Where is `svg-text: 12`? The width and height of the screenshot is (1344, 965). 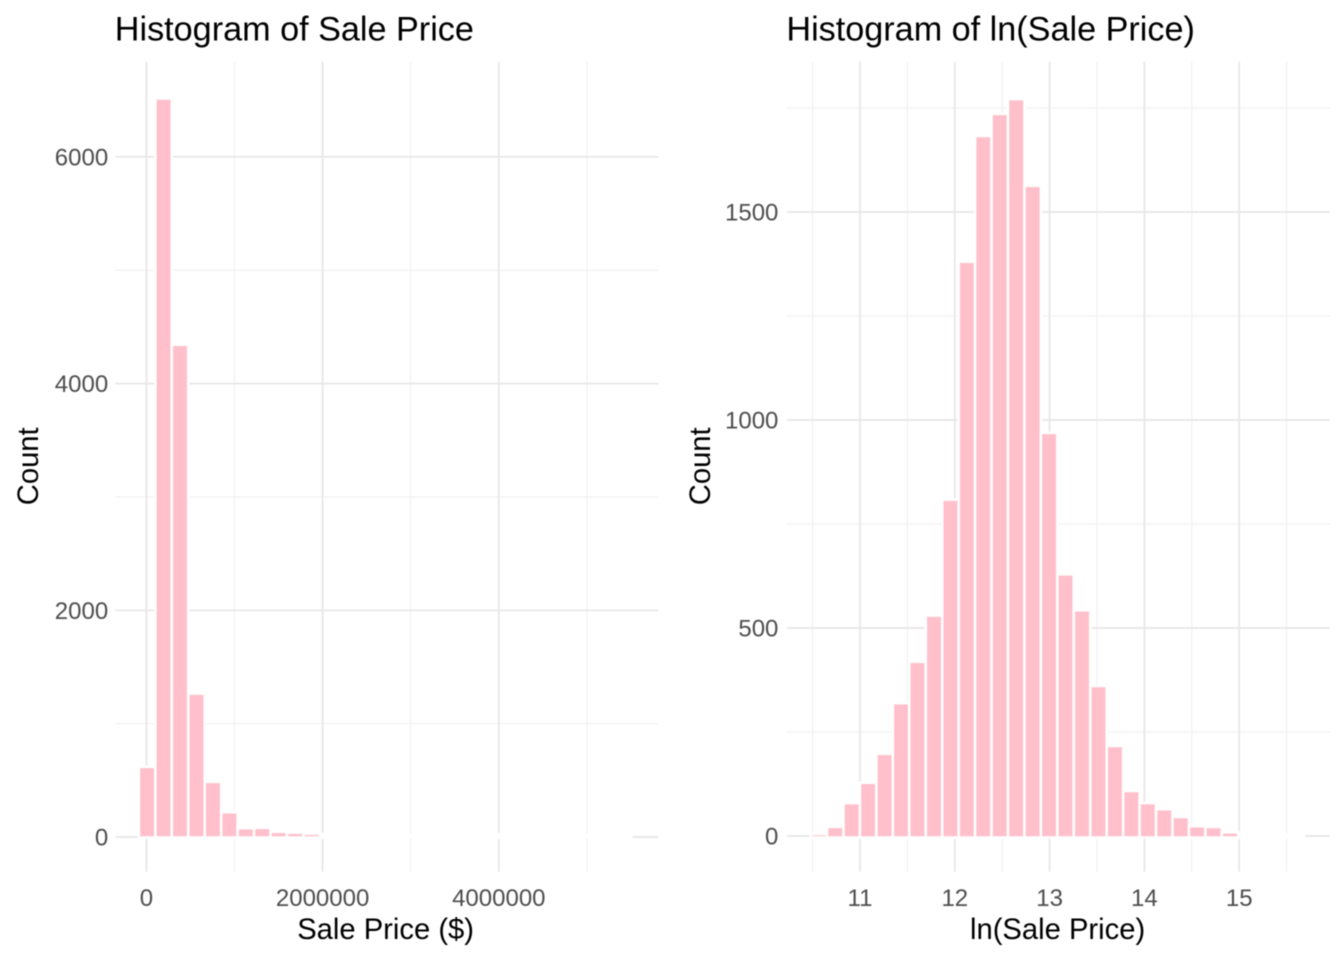
svg-text: 12 is located at coordinates (954, 898).